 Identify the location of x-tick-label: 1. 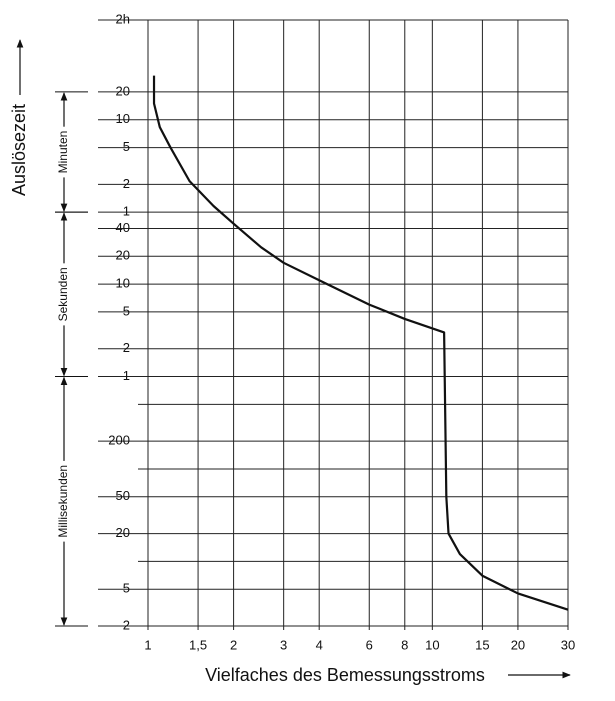
(147, 644).